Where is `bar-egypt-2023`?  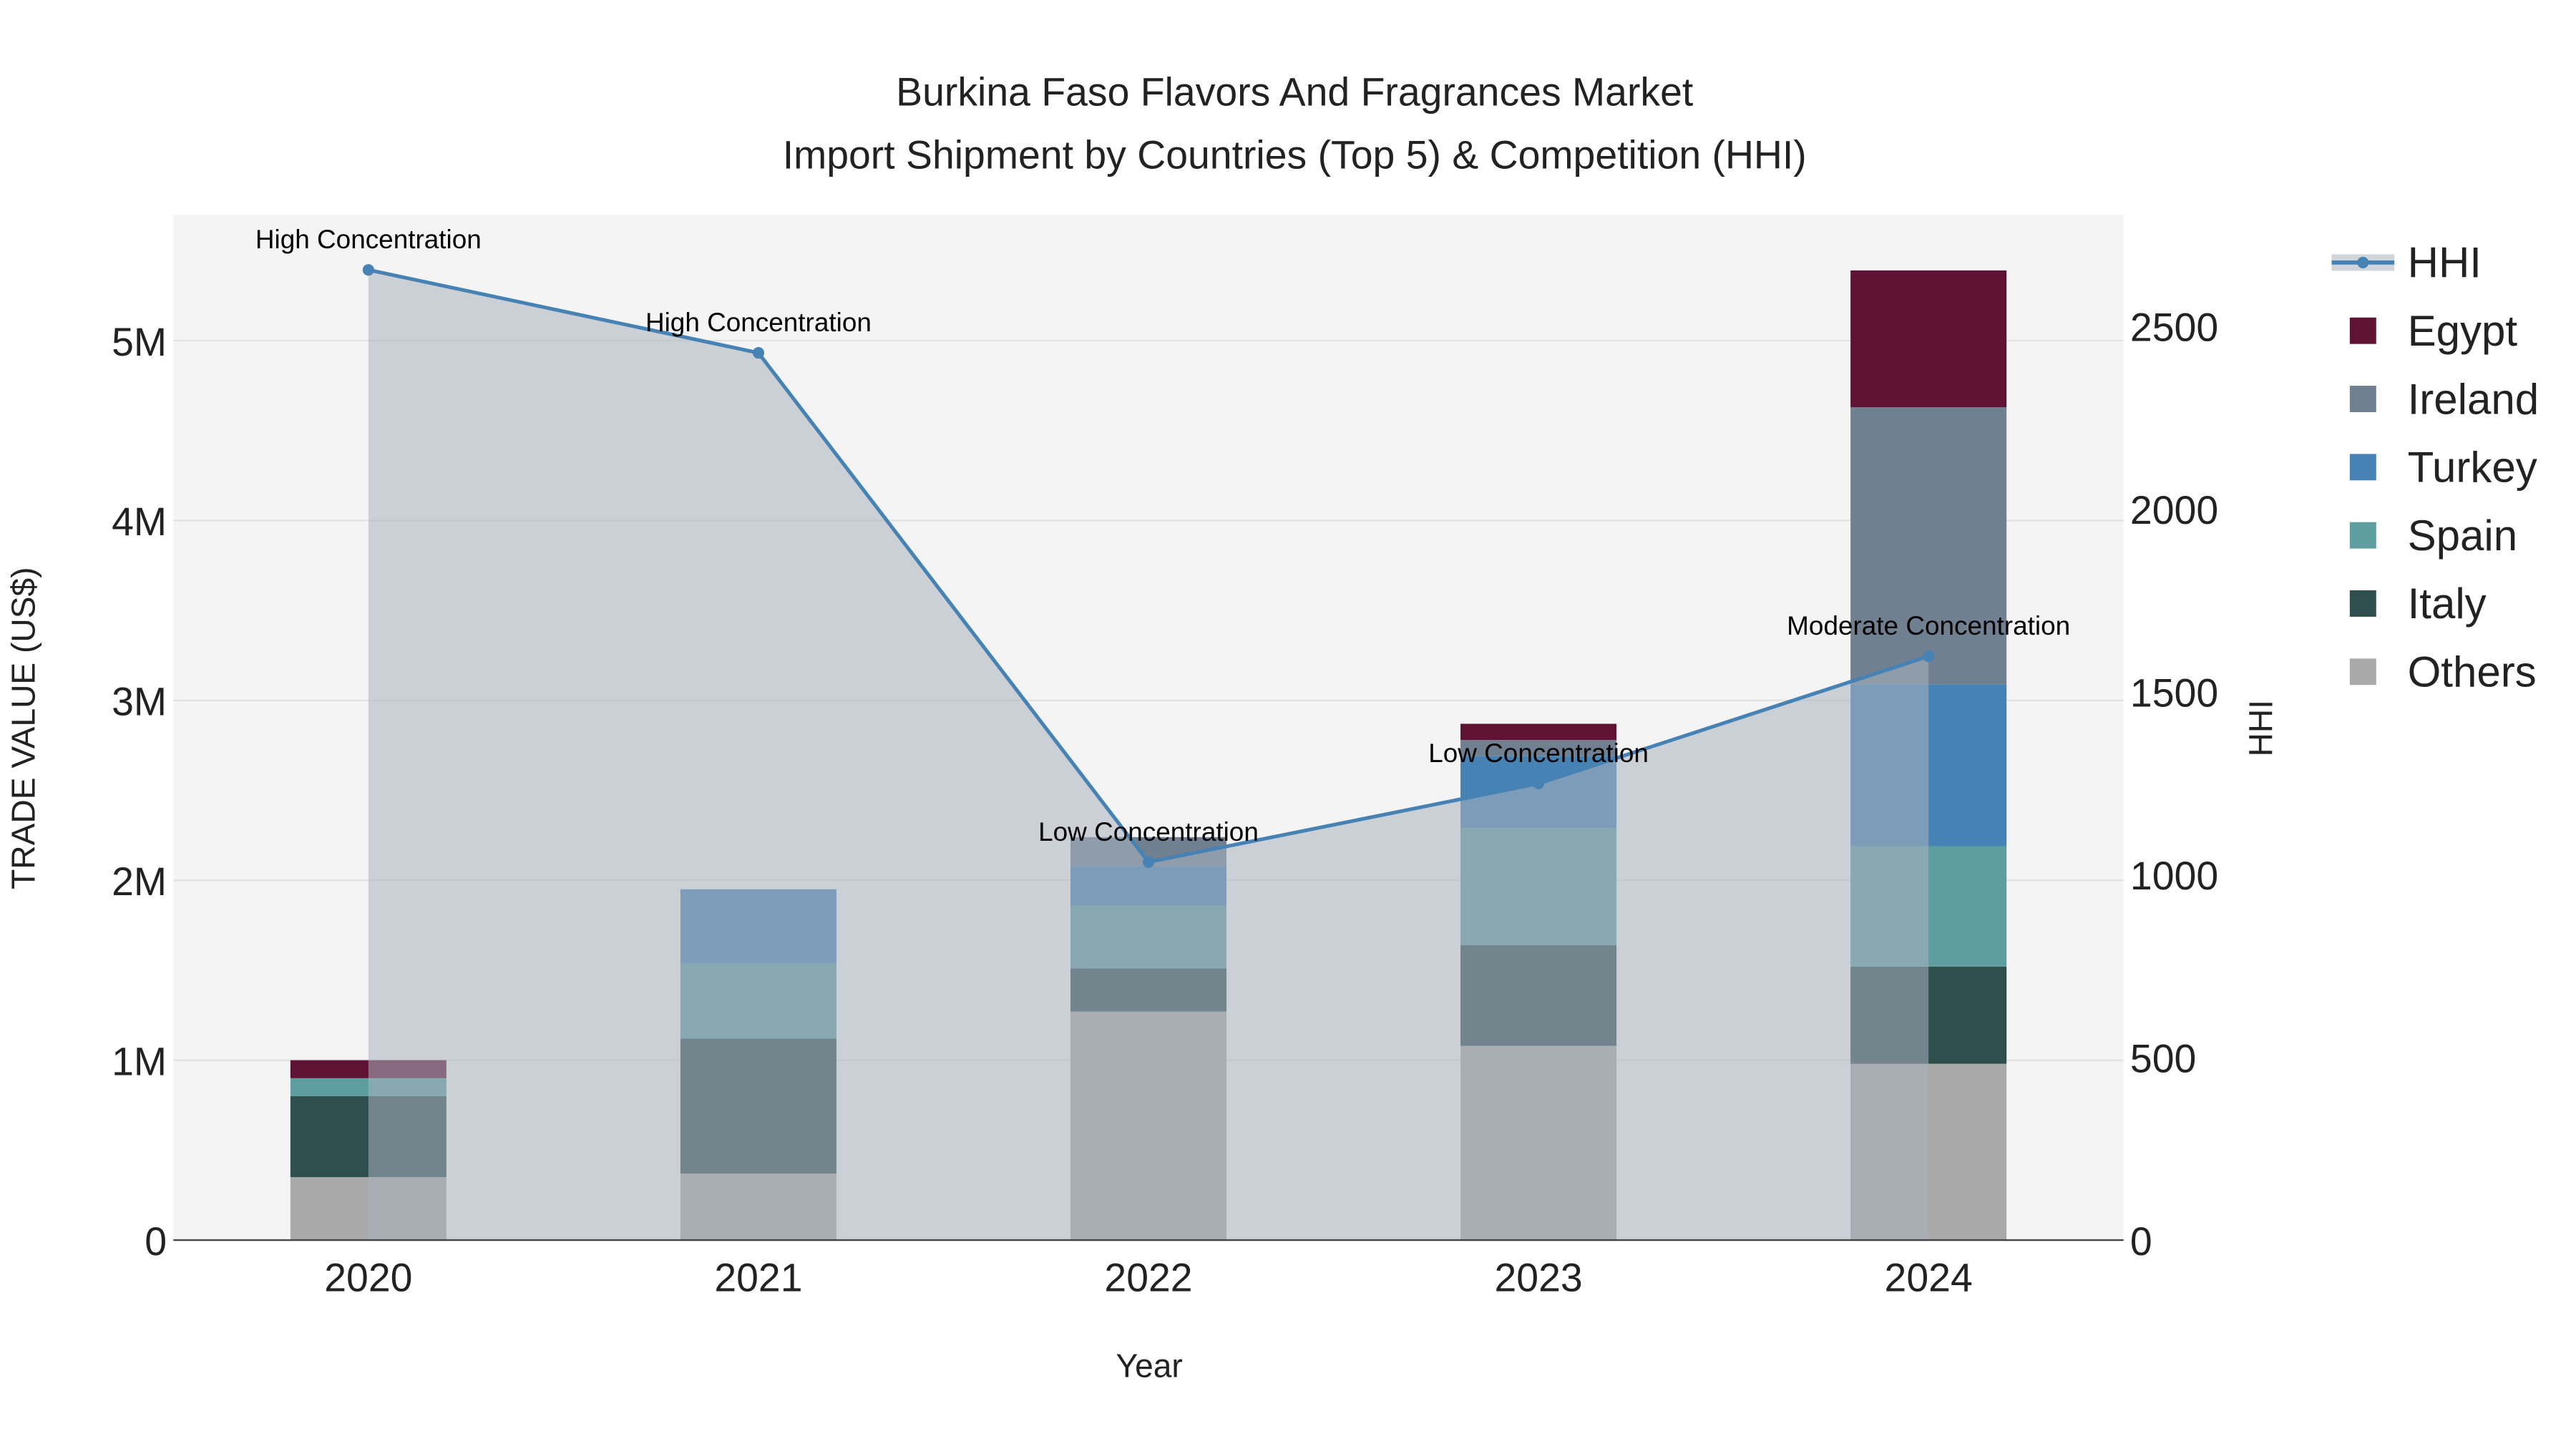
bar-egypt-2023 is located at coordinates (1538, 732).